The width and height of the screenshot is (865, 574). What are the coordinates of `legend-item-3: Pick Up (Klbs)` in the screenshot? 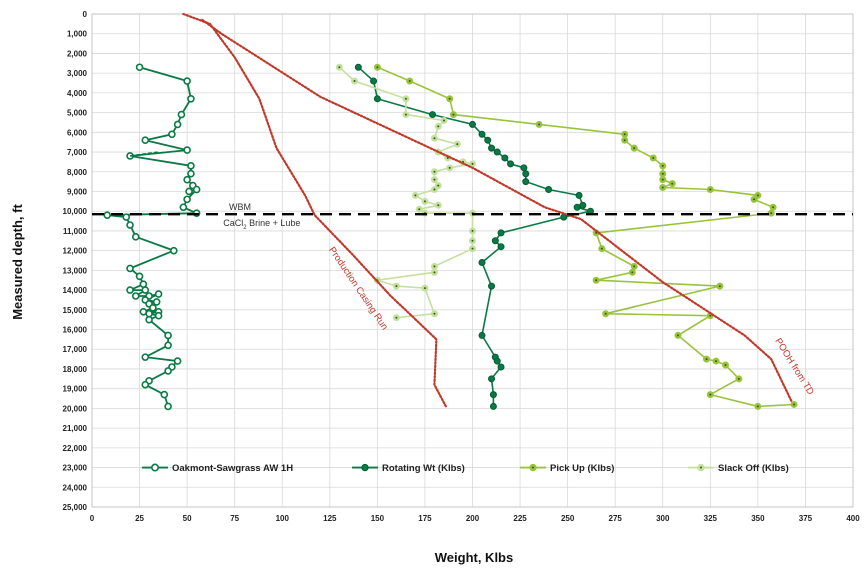 It's located at (567, 468).